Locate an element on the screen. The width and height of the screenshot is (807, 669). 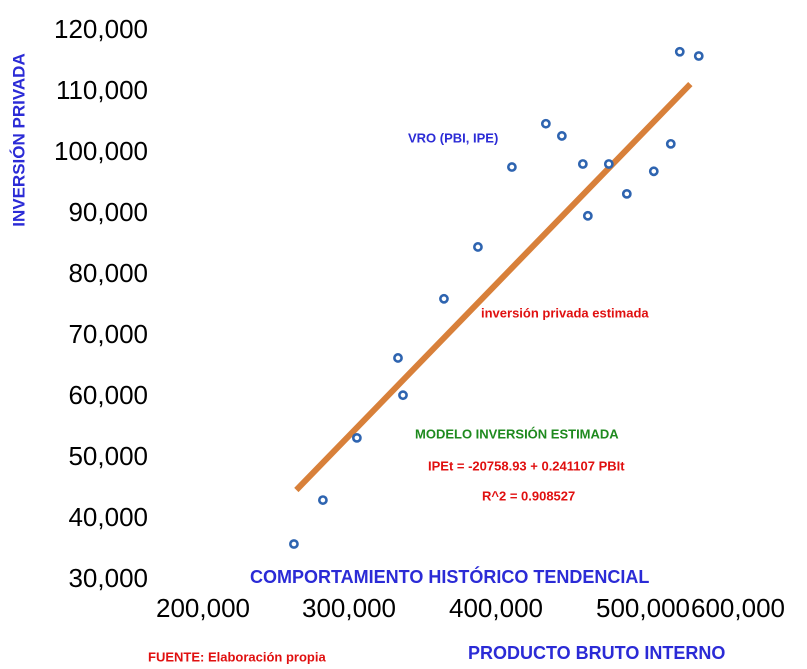
y-tick-label: 80,000 is located at coordinates (108, 273).